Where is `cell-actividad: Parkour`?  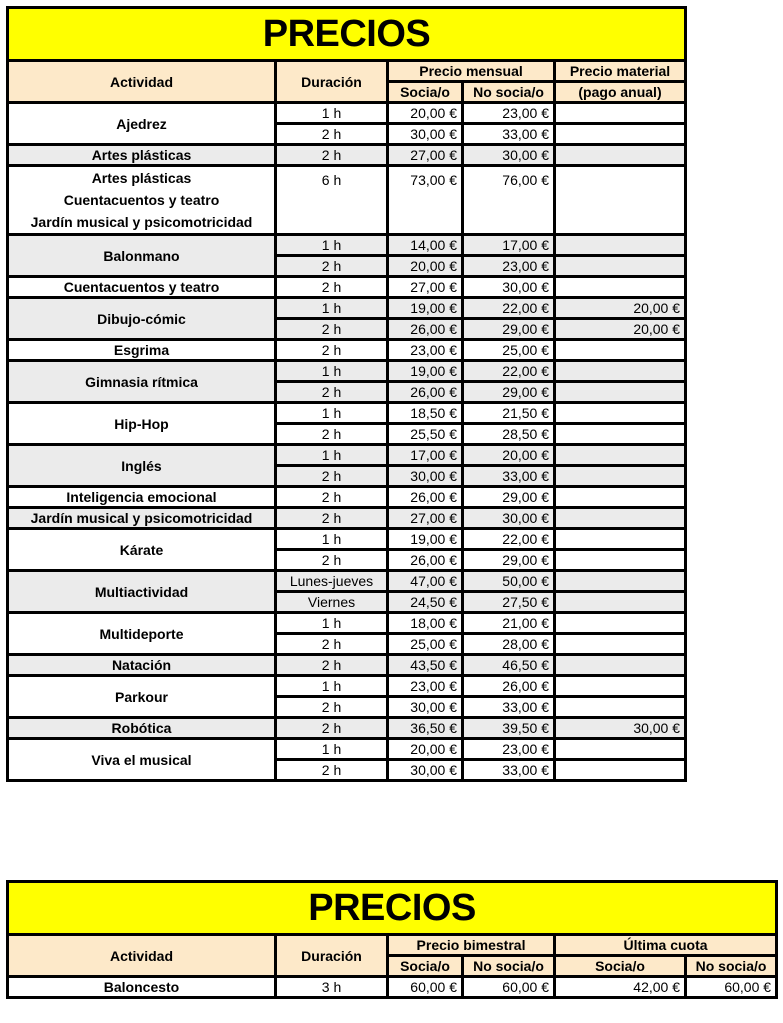 cell-actividad: Parkour is located at coordinates (141, 696).